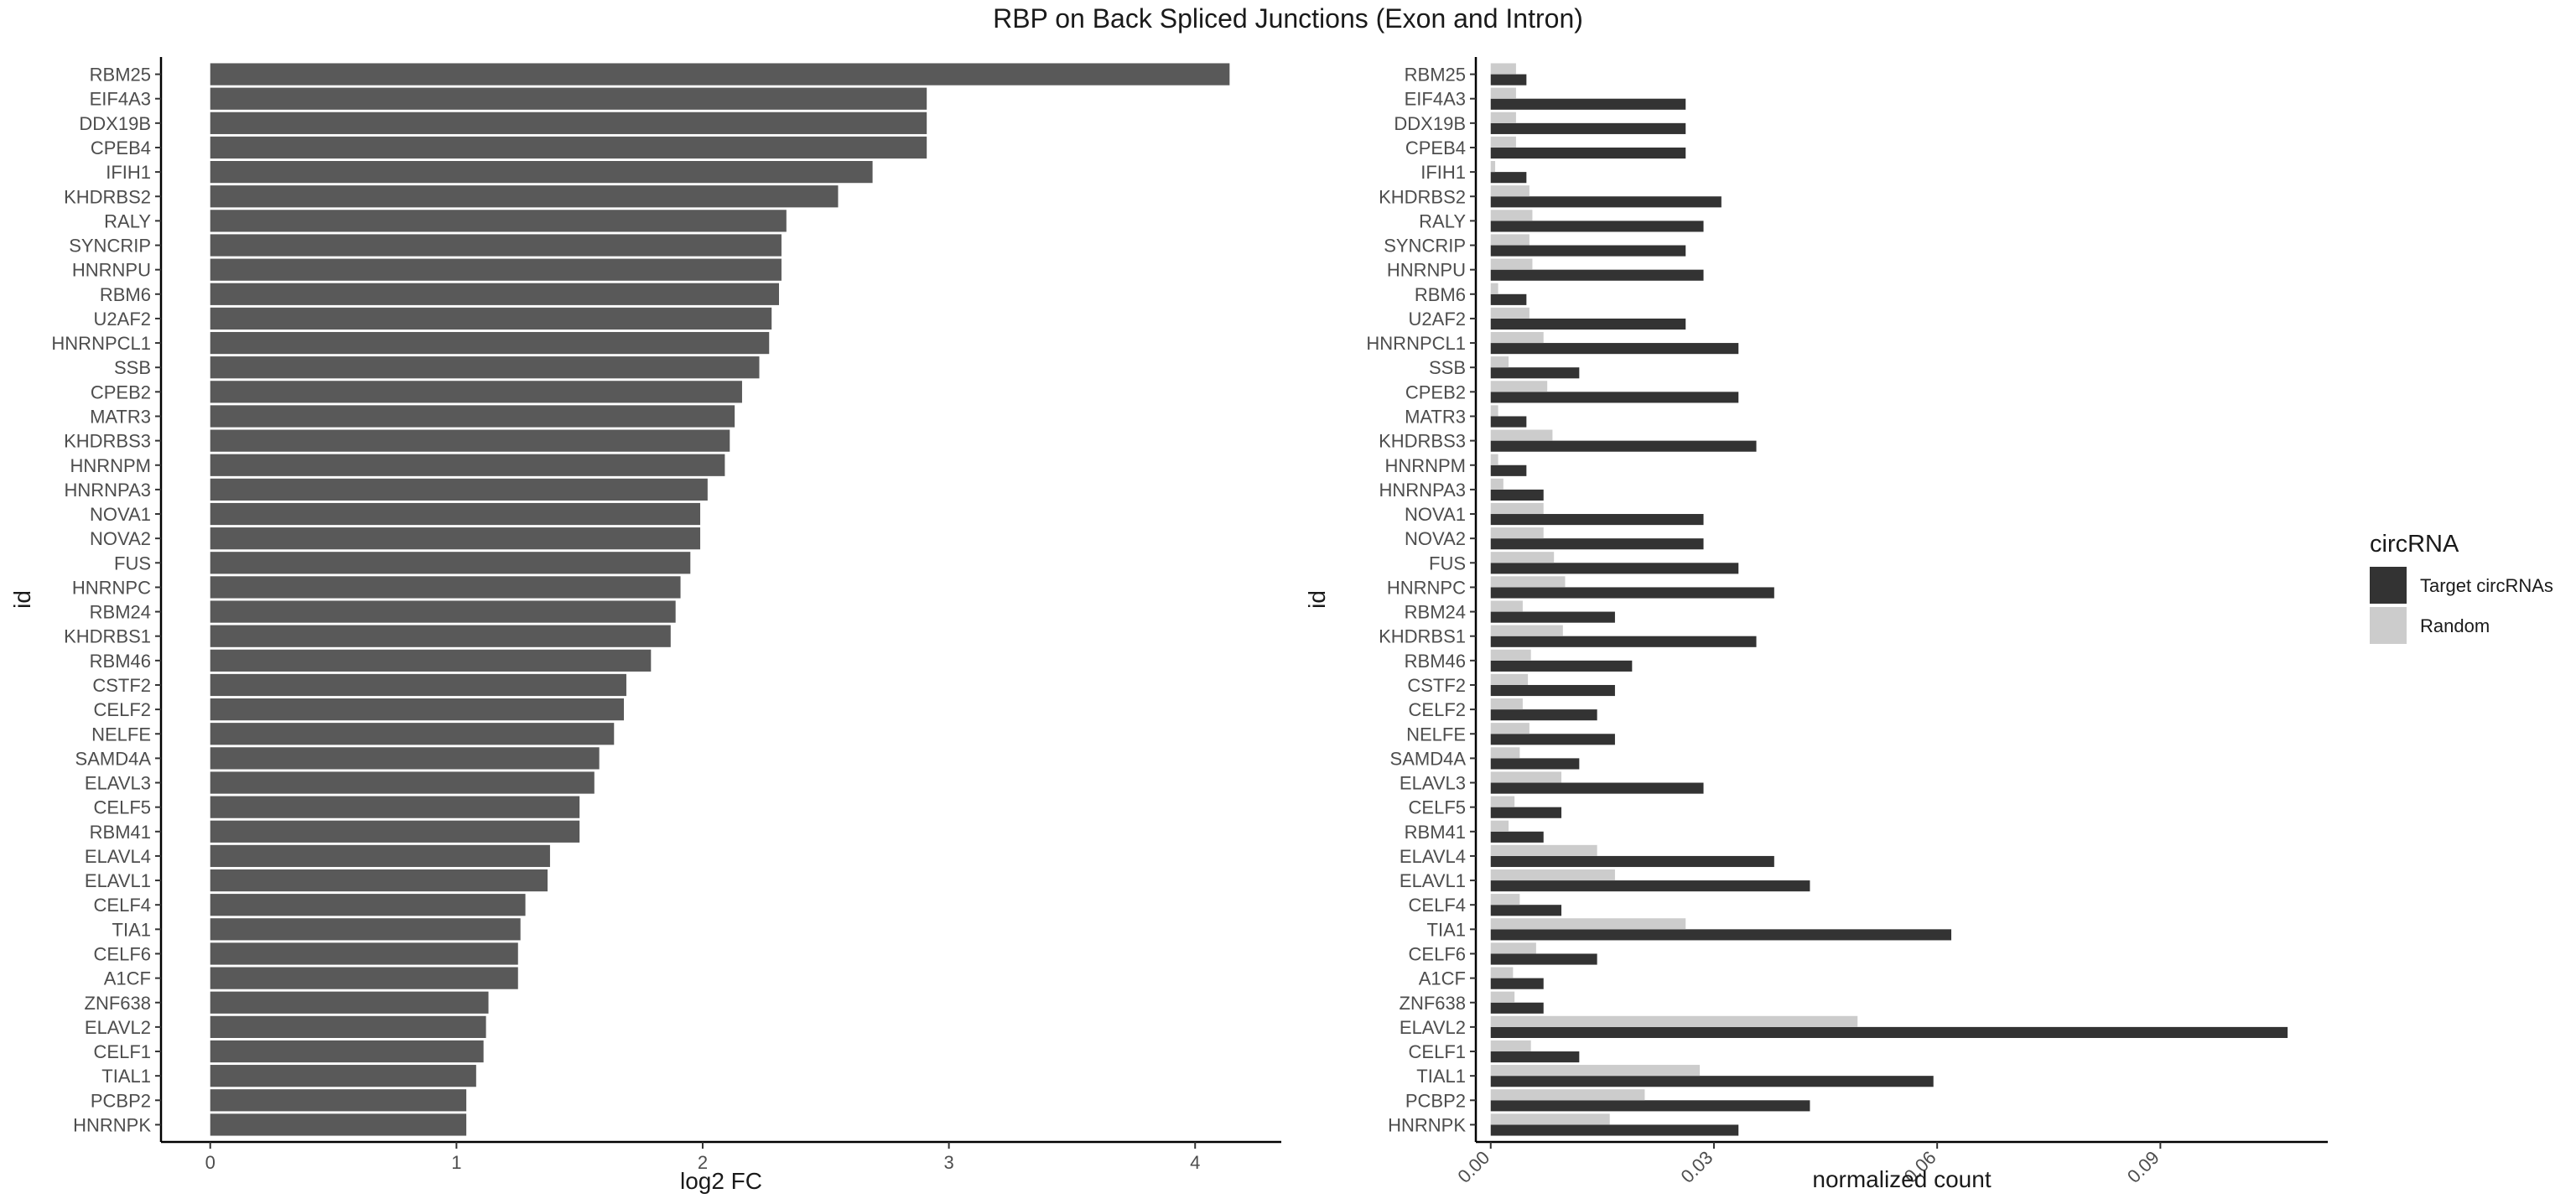 The height and width of the screenshot is (1204, 2576). I want to click on left-y-tick-label-matr3: MATR3, so click(120, 416).